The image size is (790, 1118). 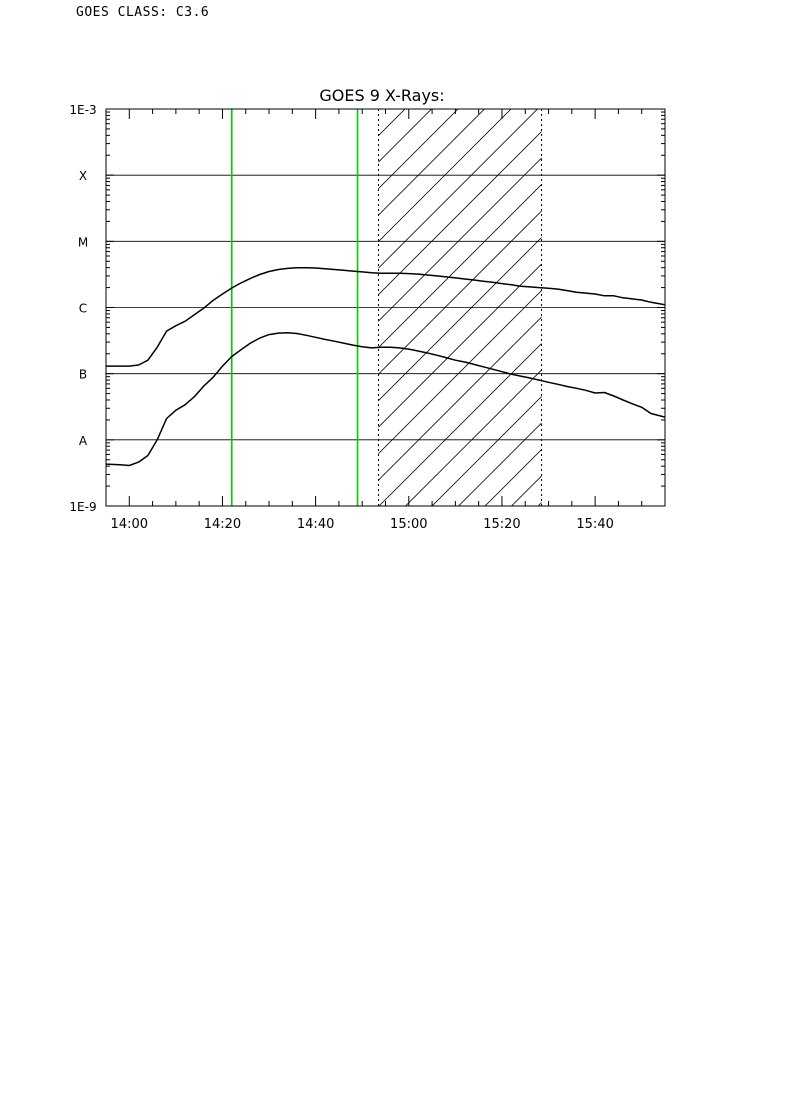 I want to click on y-tick-label: M, so click(x=83, y=242).